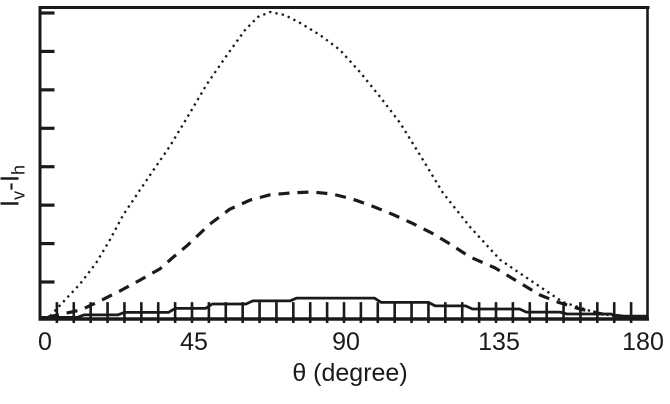  What do you see at coordinates (45, 342) in the screenshot?
I see `x-tick-label-0: 0` at bounding box center [45, 342].